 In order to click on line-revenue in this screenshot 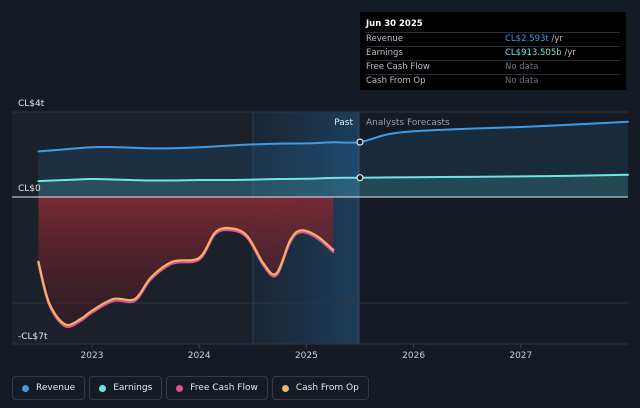, I will do `click(333, 136)`.